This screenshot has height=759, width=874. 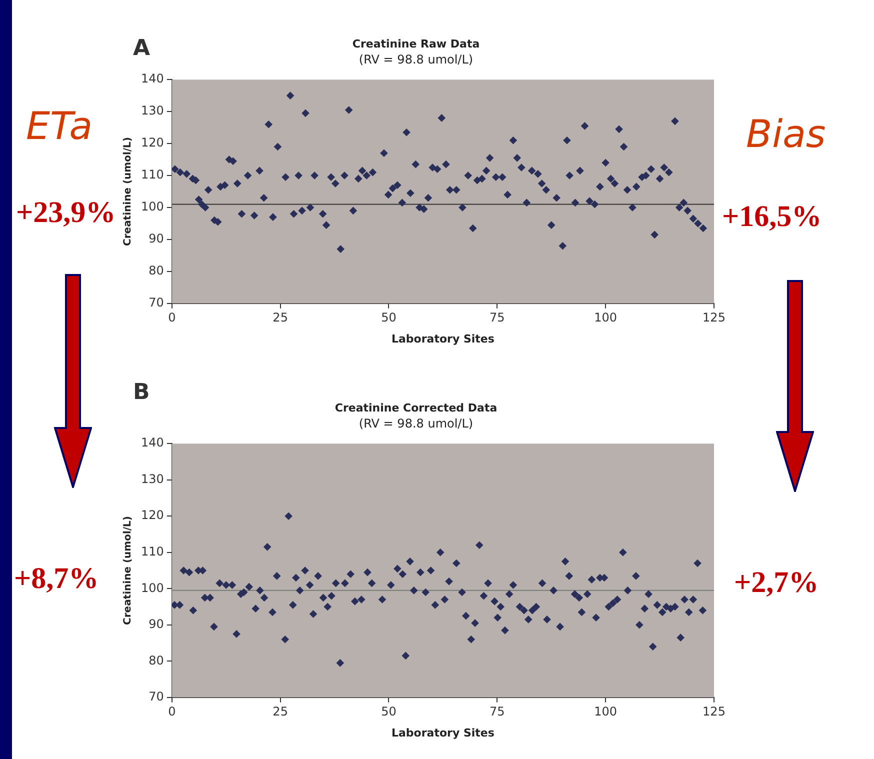 What do you see at coordinates (66, 213) in the screenshot?
I see `text: +23,9%` at bounding box center [66, 213].